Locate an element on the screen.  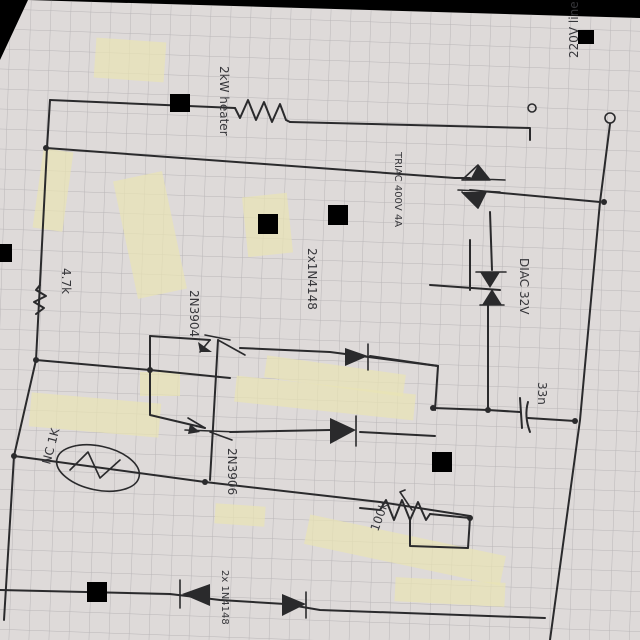
diode-bottom-right is located at coordinates (294, 605).